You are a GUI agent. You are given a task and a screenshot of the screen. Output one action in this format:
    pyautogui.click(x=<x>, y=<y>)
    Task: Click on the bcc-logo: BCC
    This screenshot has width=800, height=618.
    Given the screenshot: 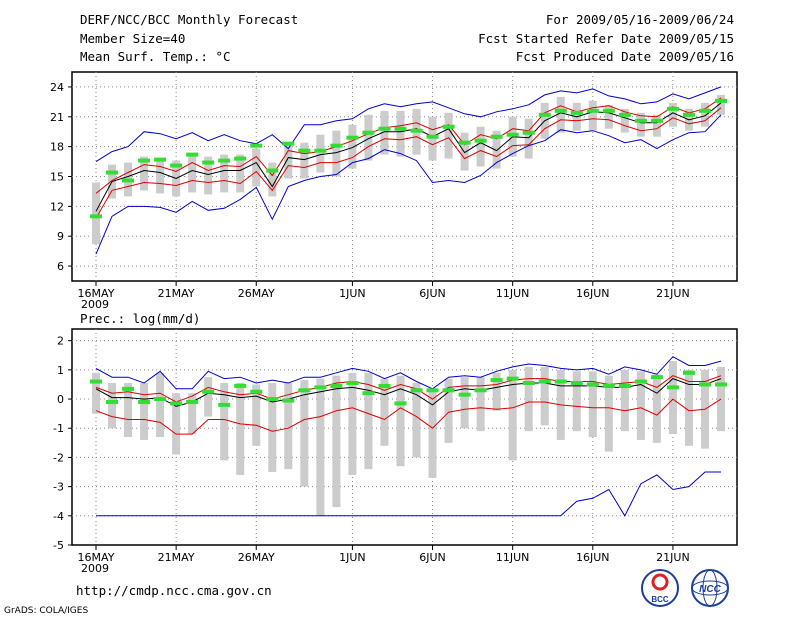 What is the action you would take?
    pyautogui.click(x=660, y=588)
    